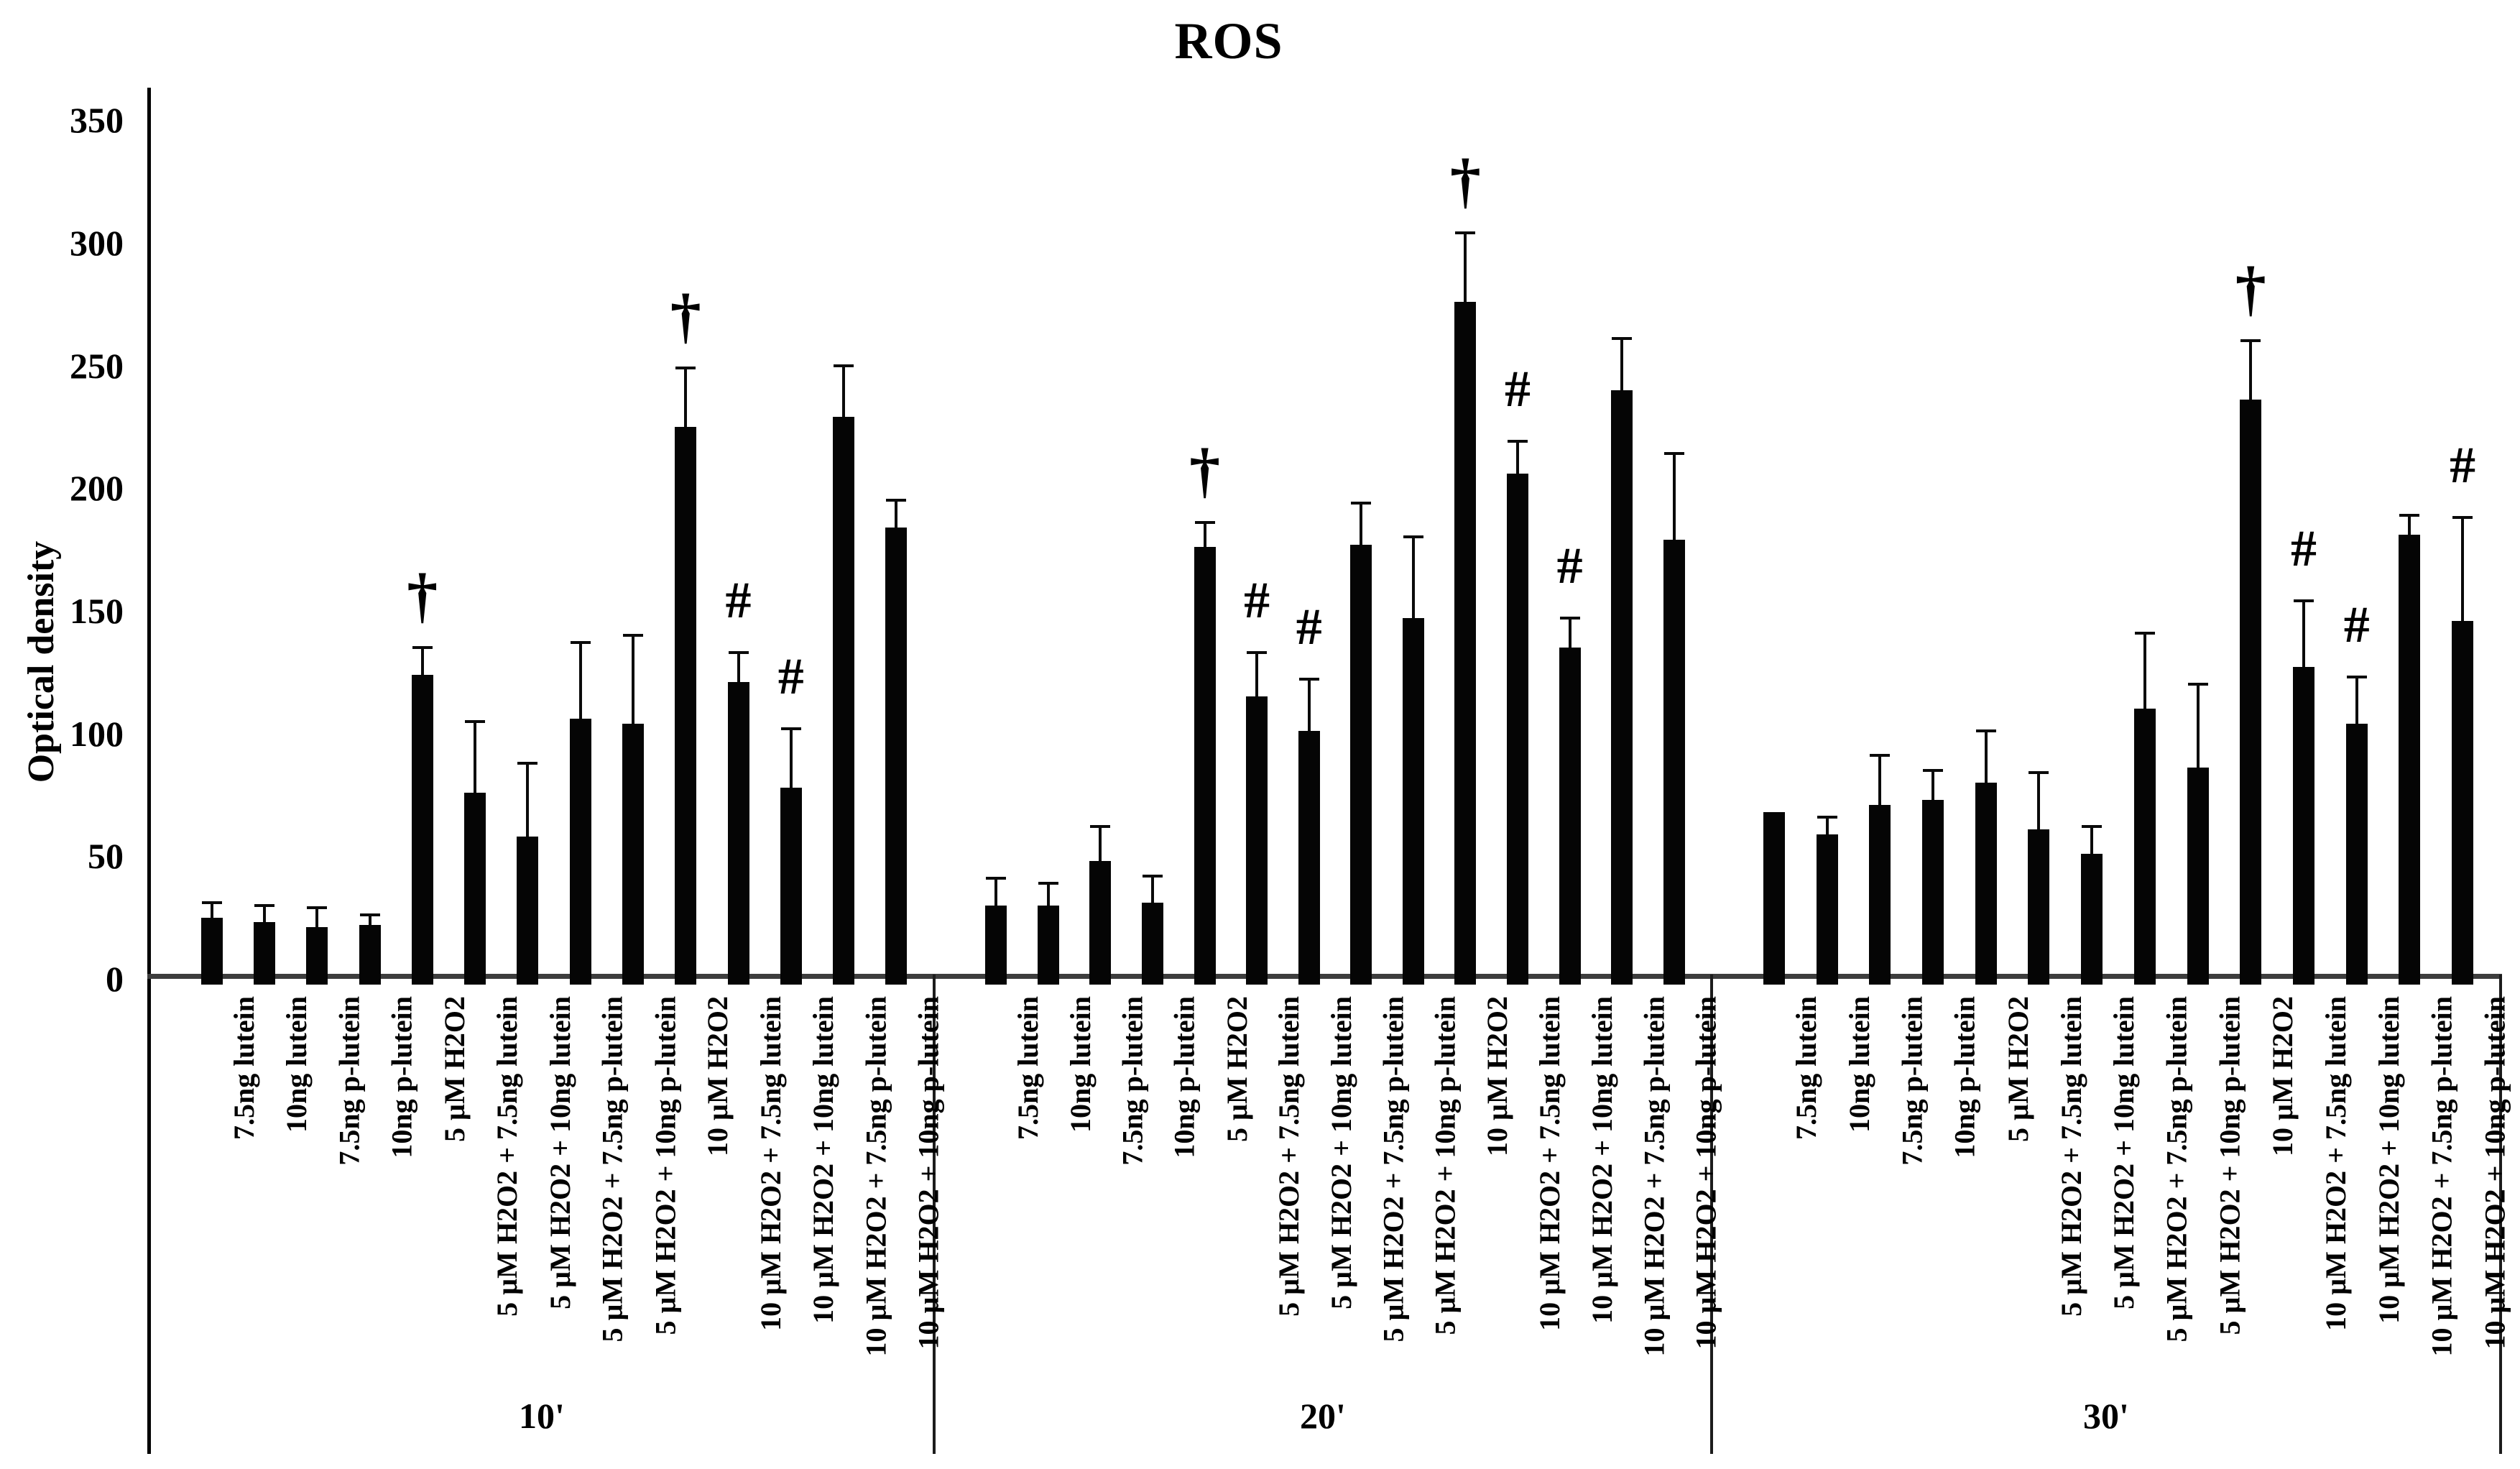  Describe the element at coordinates (1805, 1068) in the screenshot. I see `x-axis-label: 7.5ng lutein` at that location.